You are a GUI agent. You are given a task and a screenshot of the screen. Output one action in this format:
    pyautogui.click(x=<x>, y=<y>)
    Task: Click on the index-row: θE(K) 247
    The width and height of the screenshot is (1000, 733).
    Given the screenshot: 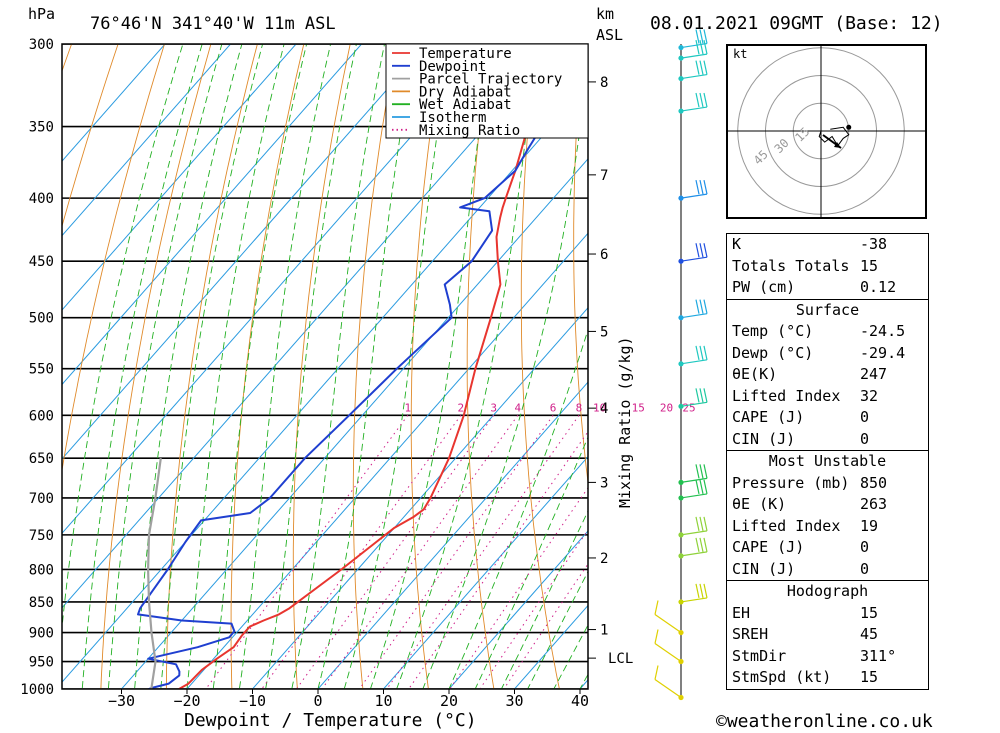 What is the action you would take?
    pyautogui.click(x=827, y=375)
    